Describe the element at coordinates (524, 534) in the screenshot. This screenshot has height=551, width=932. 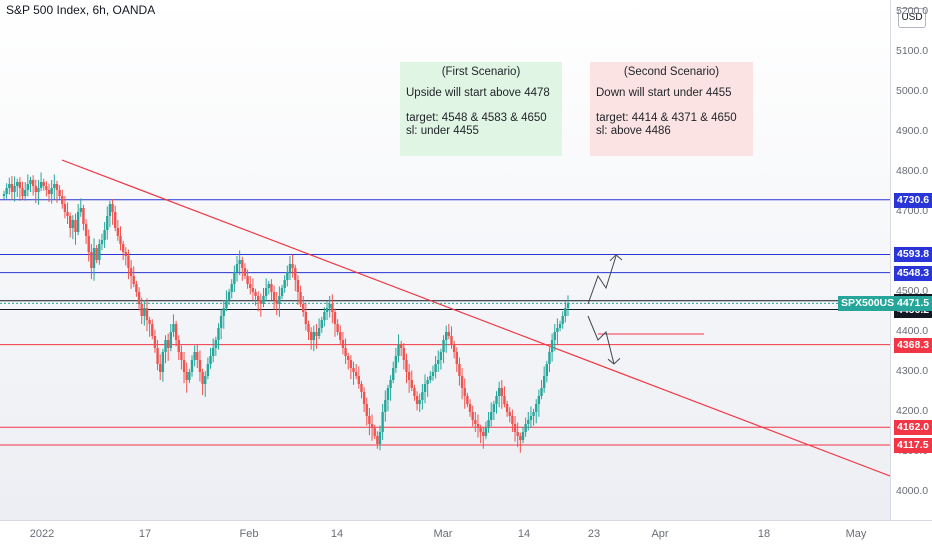
I see `x-tick-label: 14` at that location.